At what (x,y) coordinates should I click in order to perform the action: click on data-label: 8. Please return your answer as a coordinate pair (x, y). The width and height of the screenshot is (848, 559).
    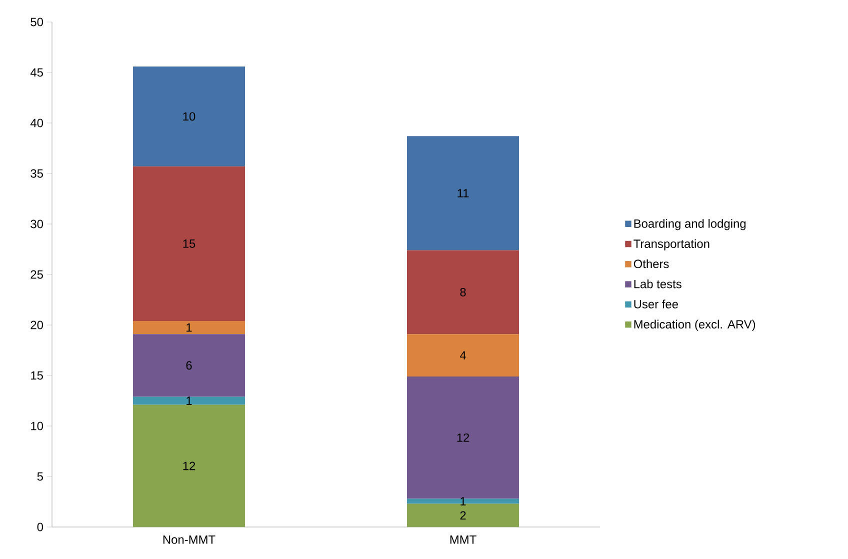
    Looking at the image, I should click on (463, 292).